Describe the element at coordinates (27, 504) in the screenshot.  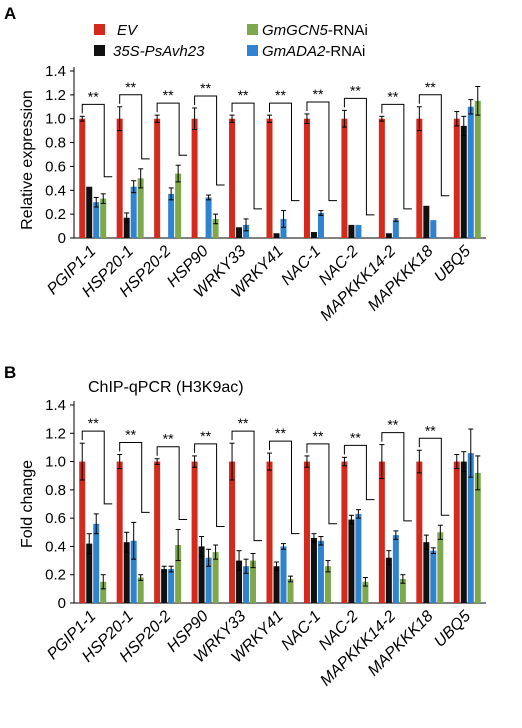
I see `y-axis-title-b: Fold change` at that location.